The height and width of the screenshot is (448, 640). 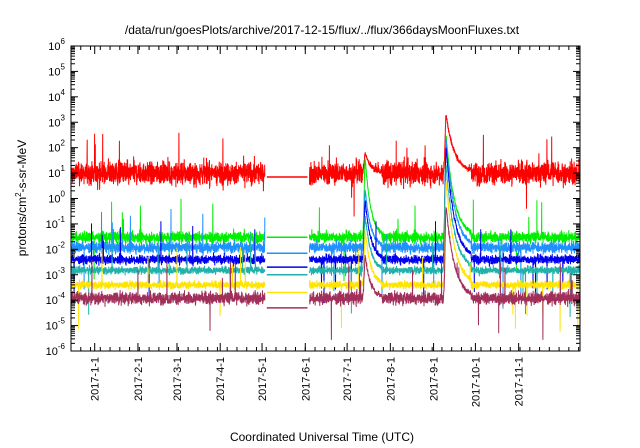 I want to click on y-tick-label: 10⁻², so click(x=56, y=248).